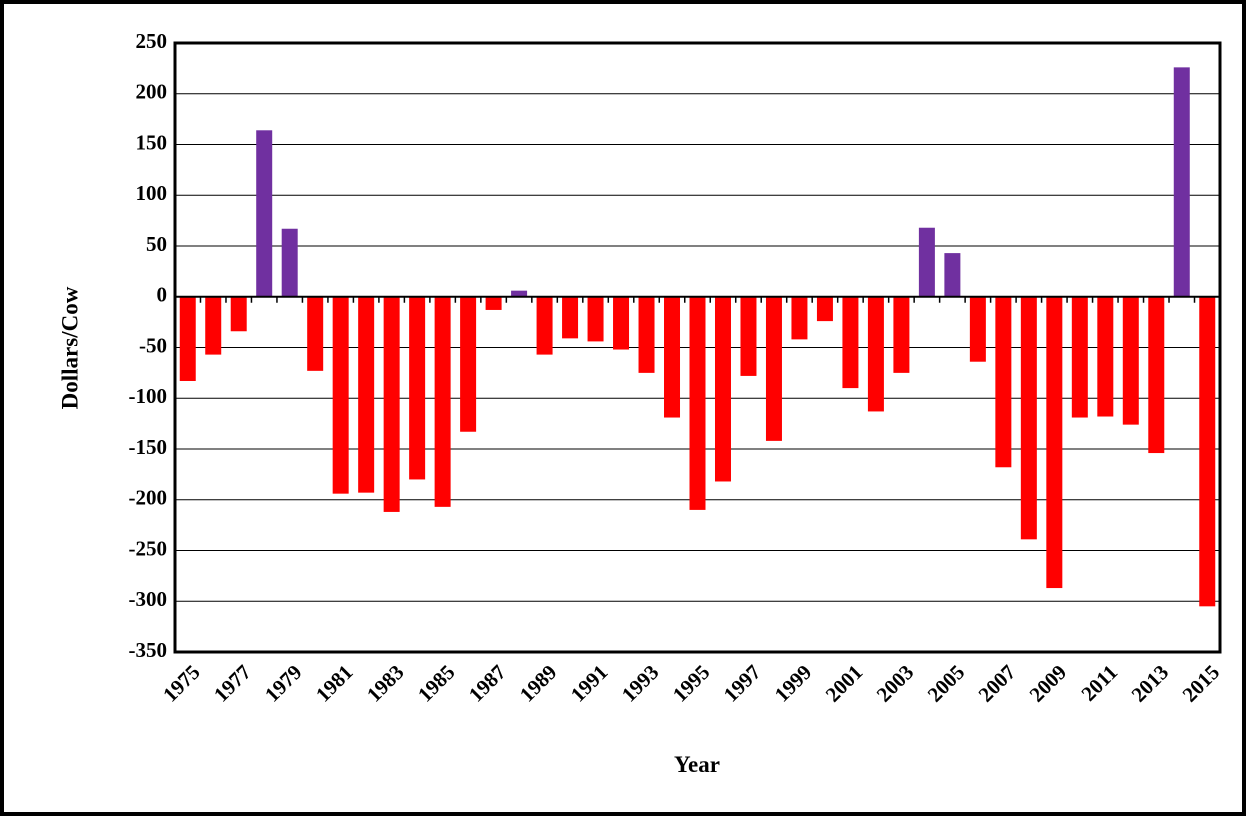 This screenshot has height=816, width=1246. I want to click on y-tick-label: 200, so click(152, 92).